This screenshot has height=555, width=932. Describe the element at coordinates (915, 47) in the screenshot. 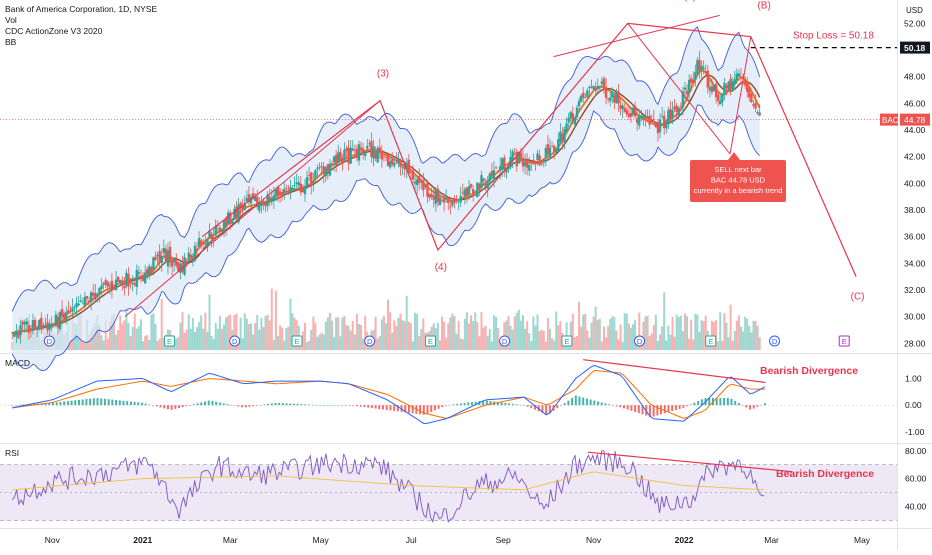

I see `stop-loss-tag` at that location.